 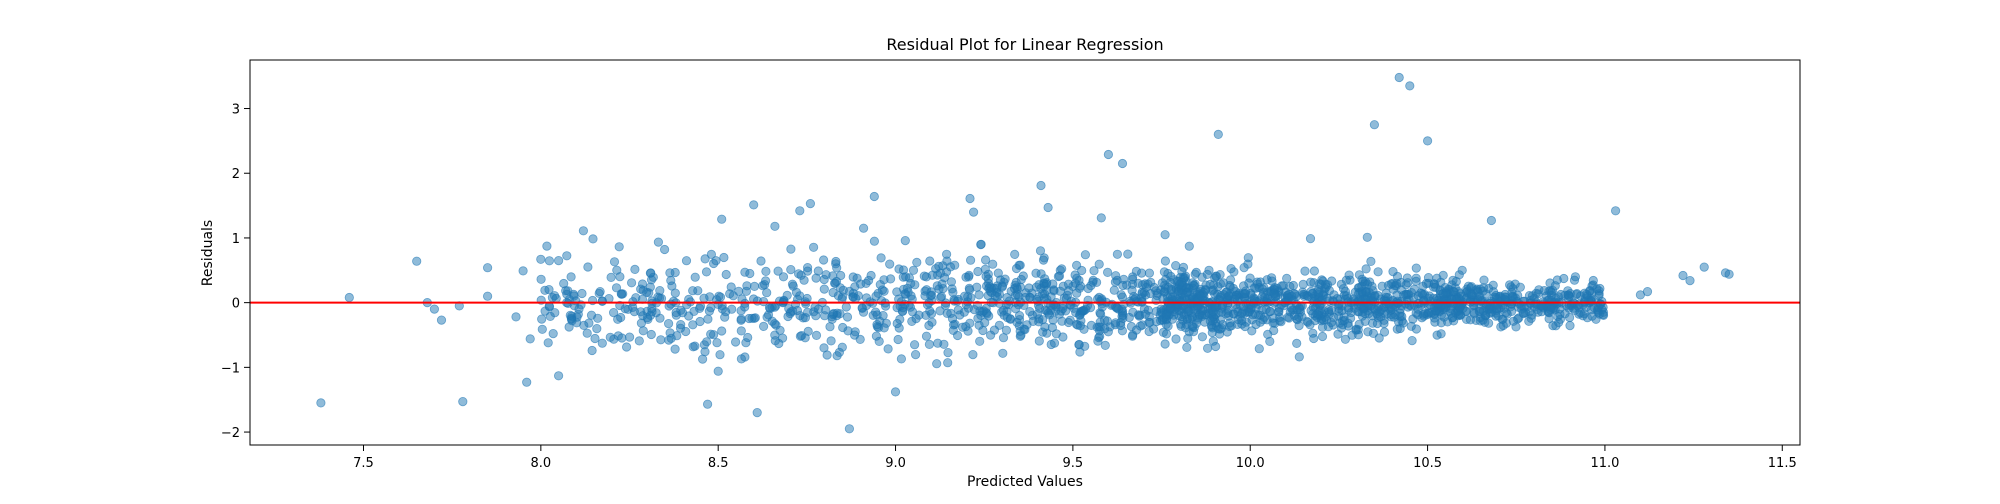 What do you see at coordinates (1250, 463) in the screenshot?
I see `x-tick-label: 10.0` at bounding box center [1250, 463].